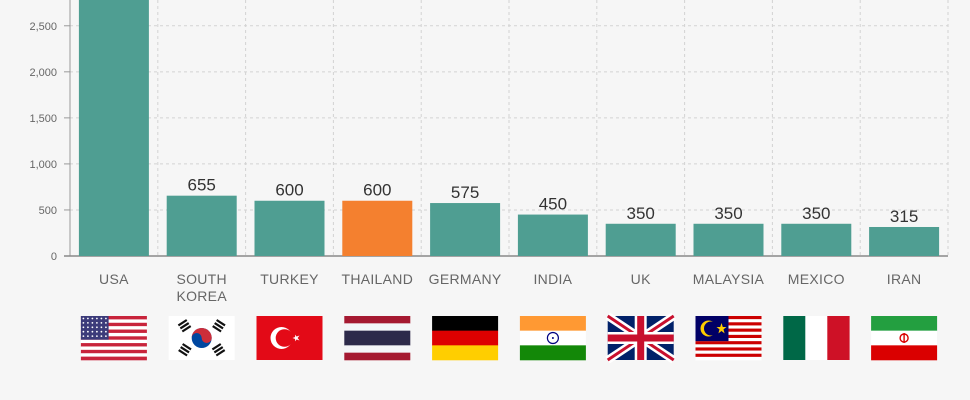  Describe the element at coordinates (465, 192) in the screenshot. I see `data-label-germany: 575` at that location.